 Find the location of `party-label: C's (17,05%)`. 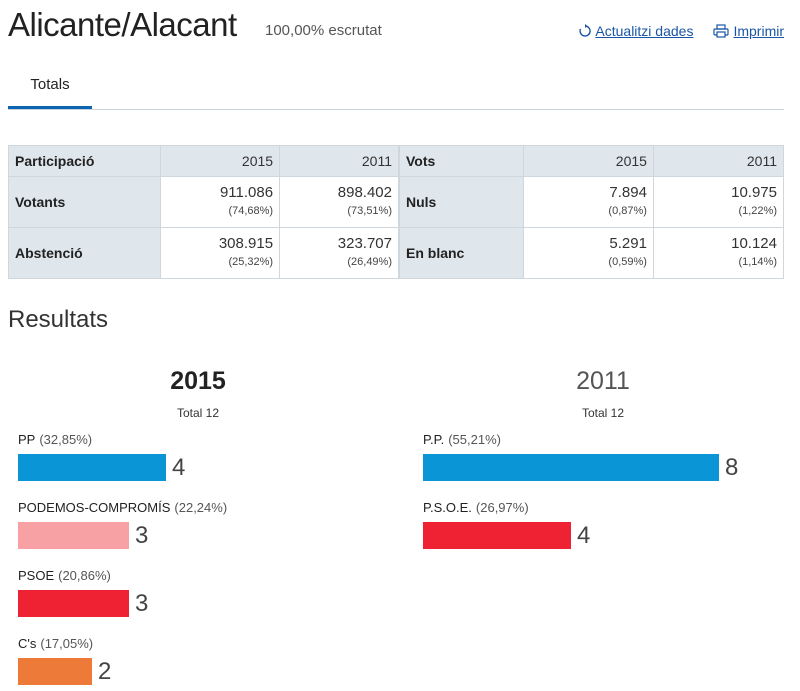

party-label: C's (17,05%) is located at coordinates (198, 645).